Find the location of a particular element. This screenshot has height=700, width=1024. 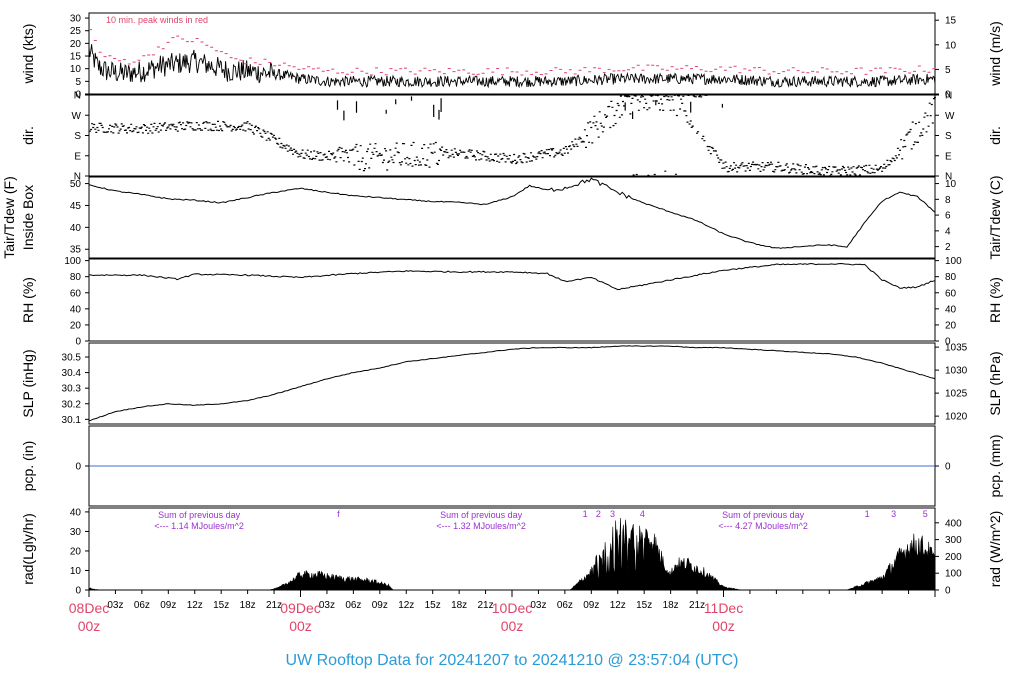

hour-tick-label: 03z is located at coordinates (538, 605).